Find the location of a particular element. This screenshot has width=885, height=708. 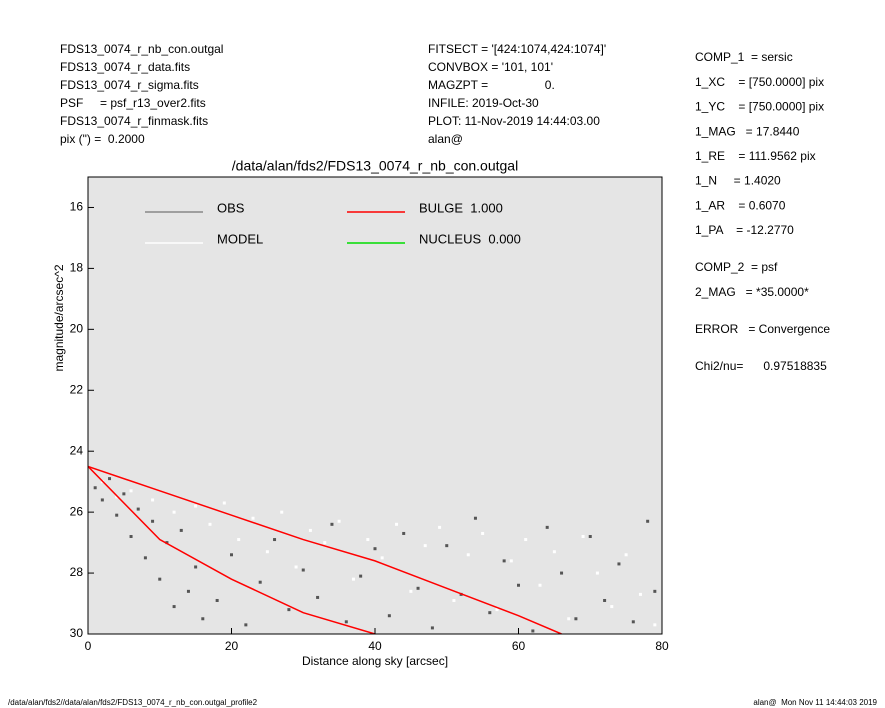

y-tick-label: 22 is located at coordinates (77, 389).